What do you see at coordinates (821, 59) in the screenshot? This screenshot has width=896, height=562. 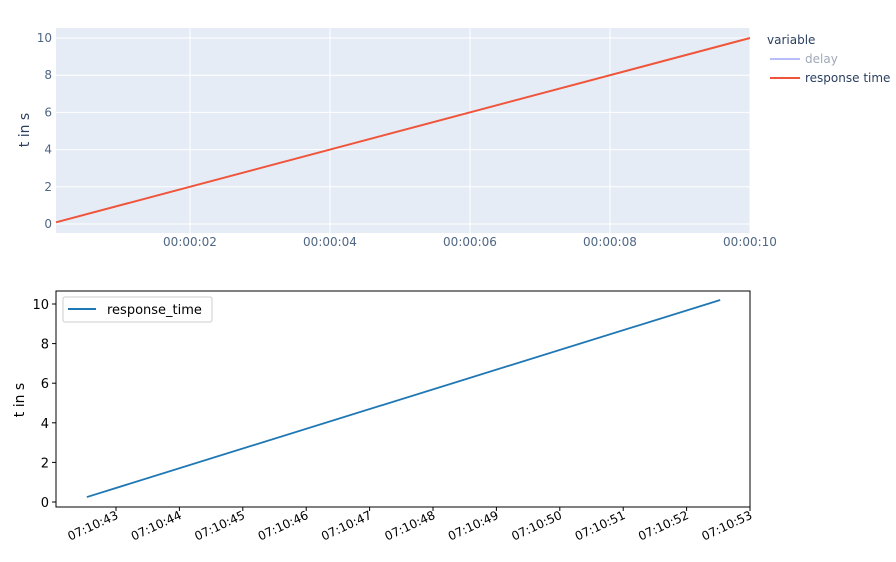 I see `legend-delay-label: delay` at bounding box center [821, 59].